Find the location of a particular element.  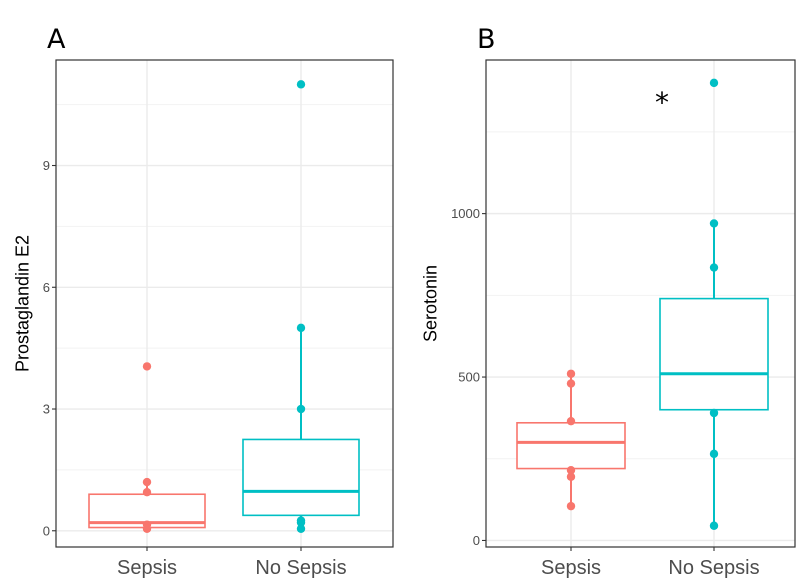

box-sepsis is located at coordinates (571, 440).